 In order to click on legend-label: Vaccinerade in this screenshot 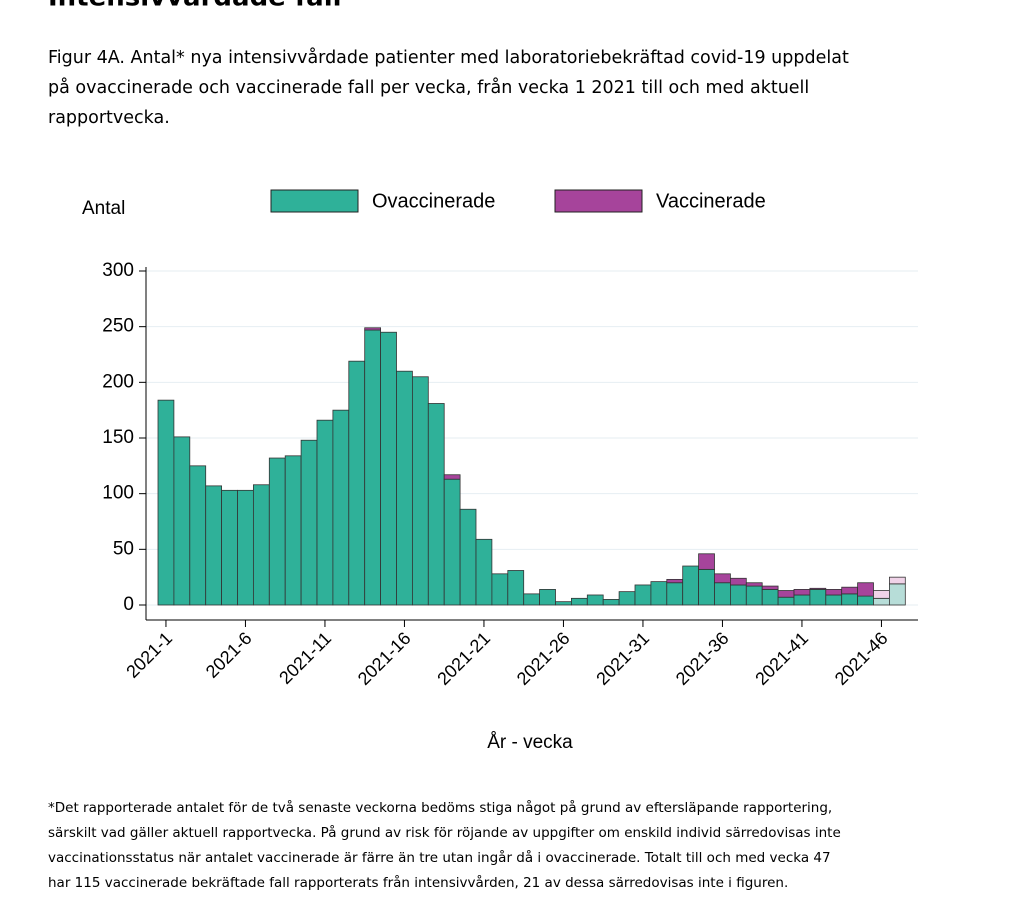, I will do `click(711, 201)`.